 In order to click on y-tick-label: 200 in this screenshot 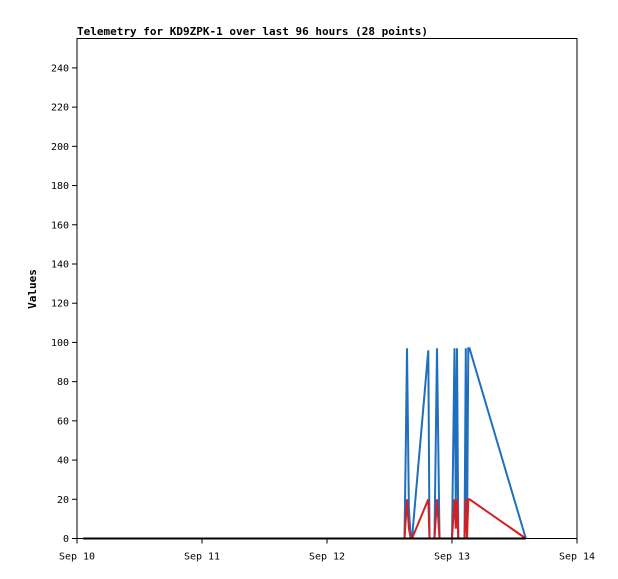, I will do `click(60, 147)`.